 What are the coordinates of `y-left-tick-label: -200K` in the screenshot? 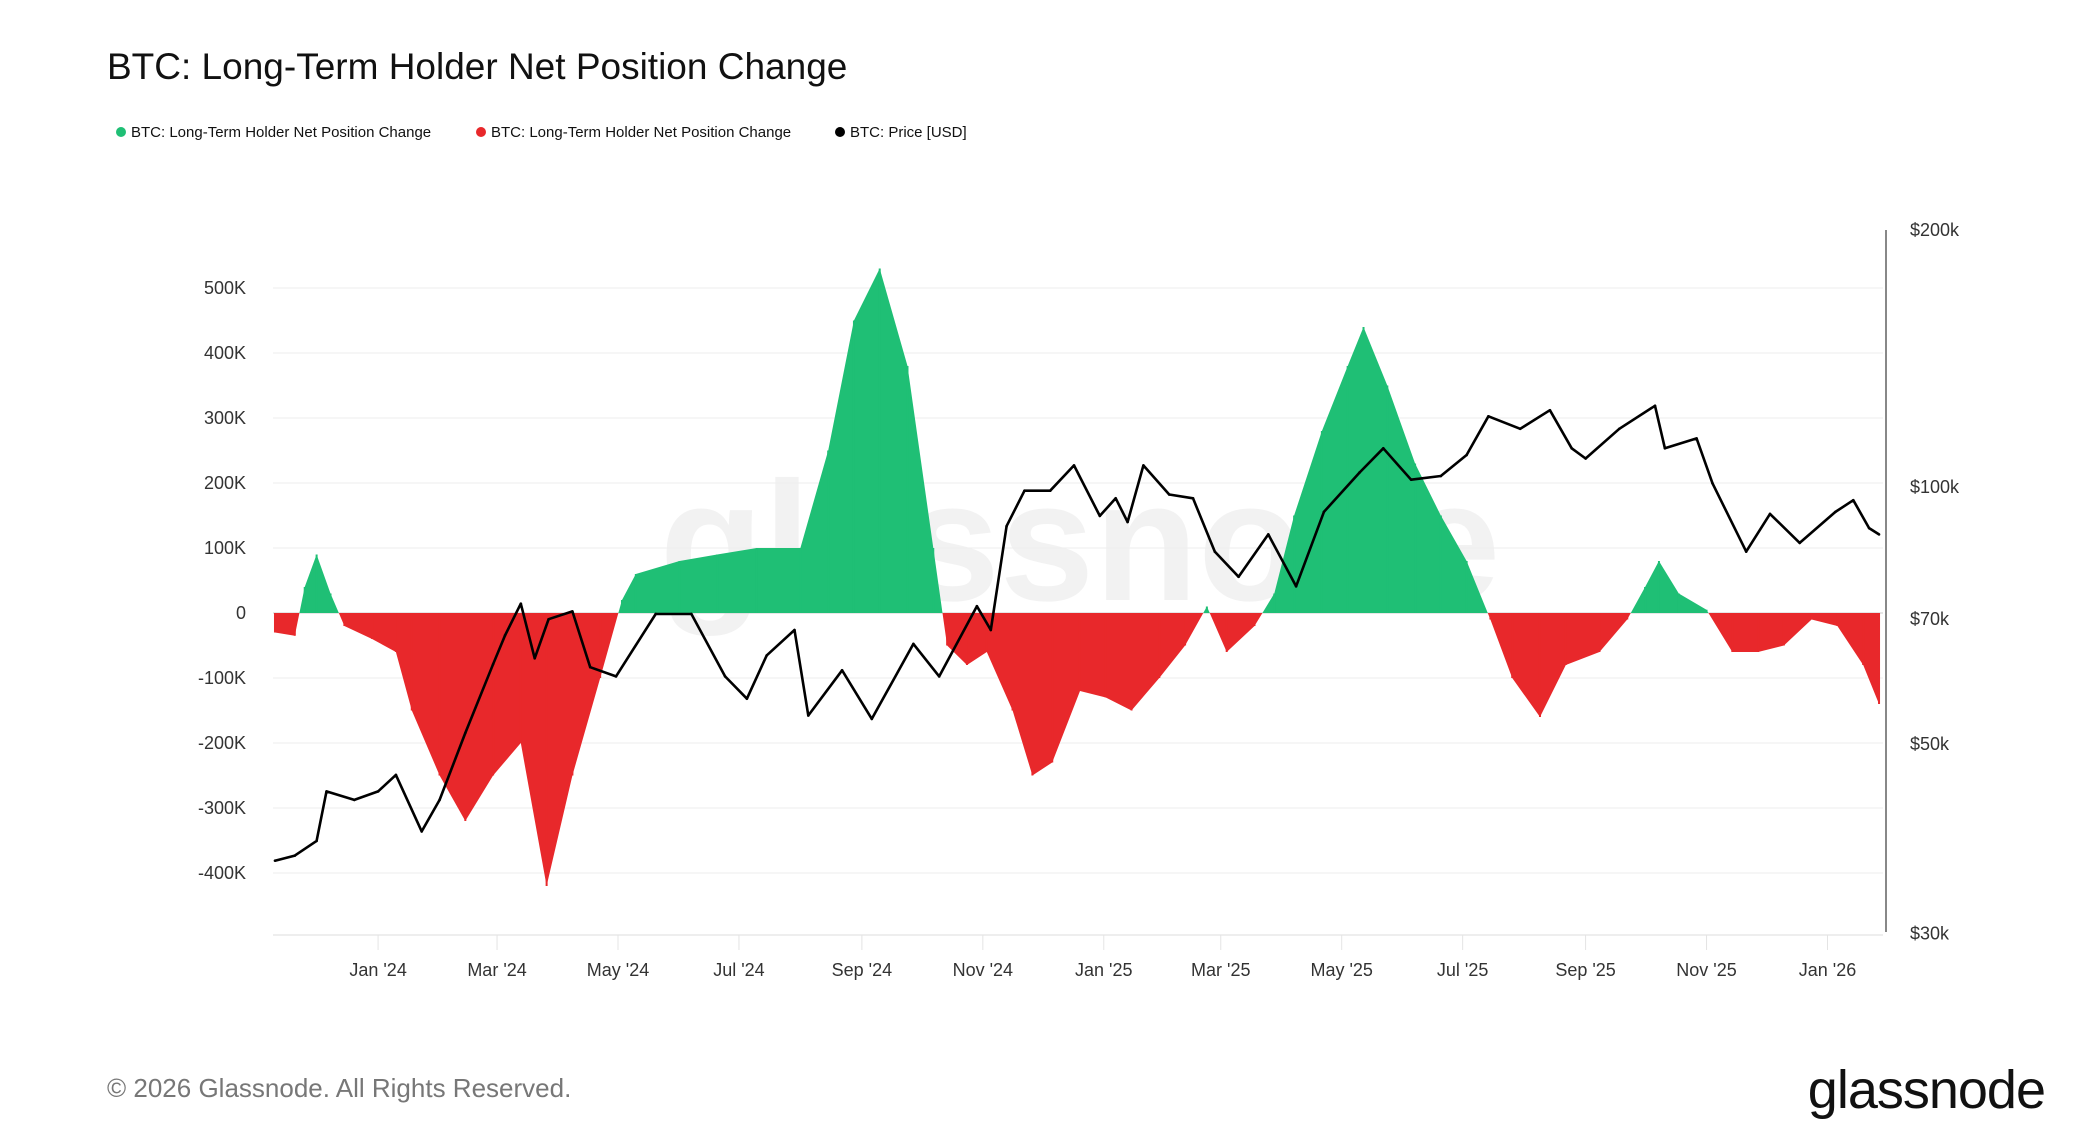 It's located at (222, 743).